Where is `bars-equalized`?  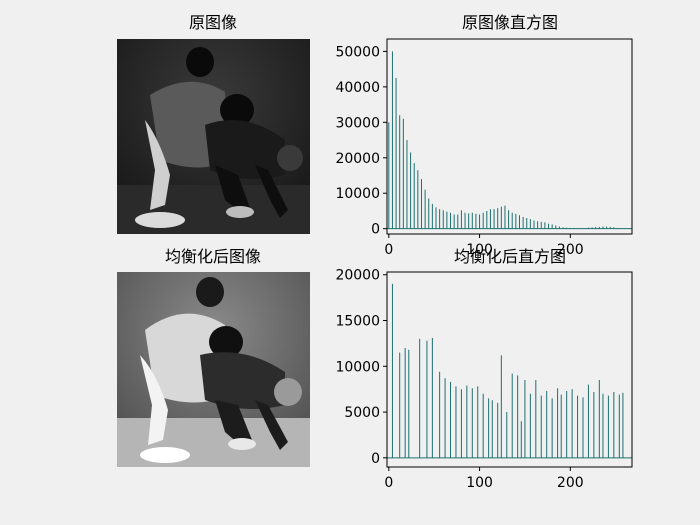
bars-equalized is located at coordinates (509, 371).